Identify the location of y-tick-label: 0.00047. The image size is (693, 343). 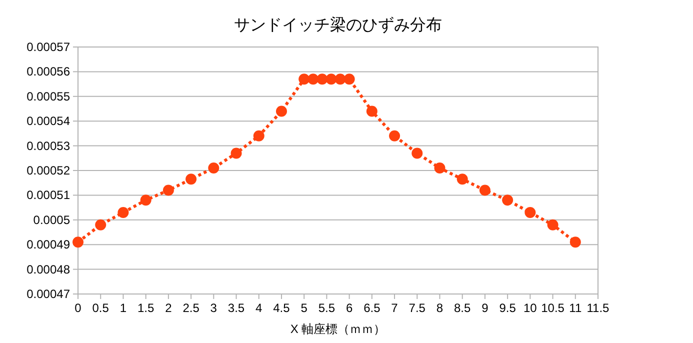
(48, 294).